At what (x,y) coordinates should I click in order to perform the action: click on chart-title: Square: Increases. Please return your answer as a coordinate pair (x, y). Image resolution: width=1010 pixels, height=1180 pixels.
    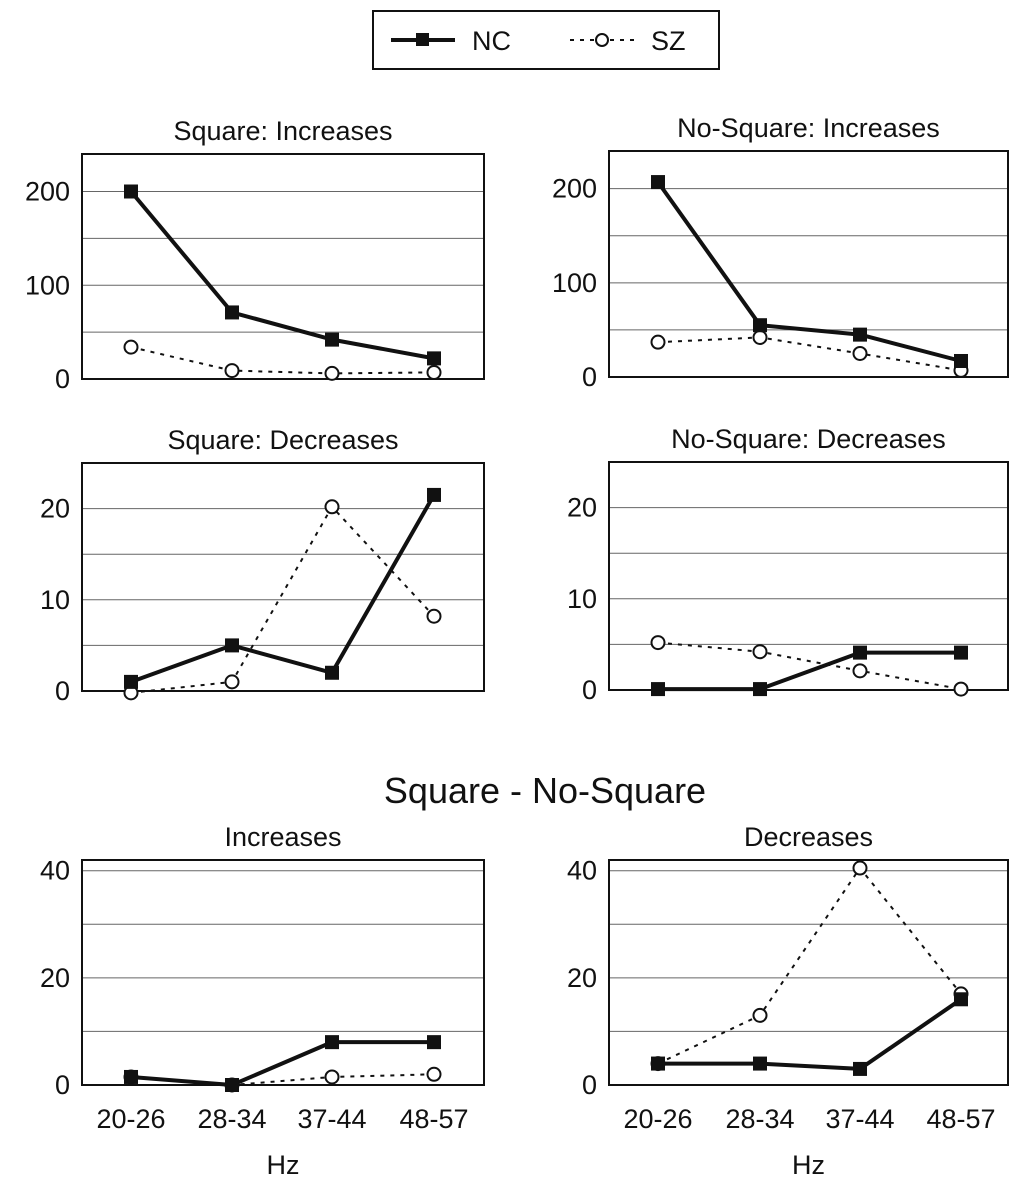
    Looking at the image, I should click on (282, 131).